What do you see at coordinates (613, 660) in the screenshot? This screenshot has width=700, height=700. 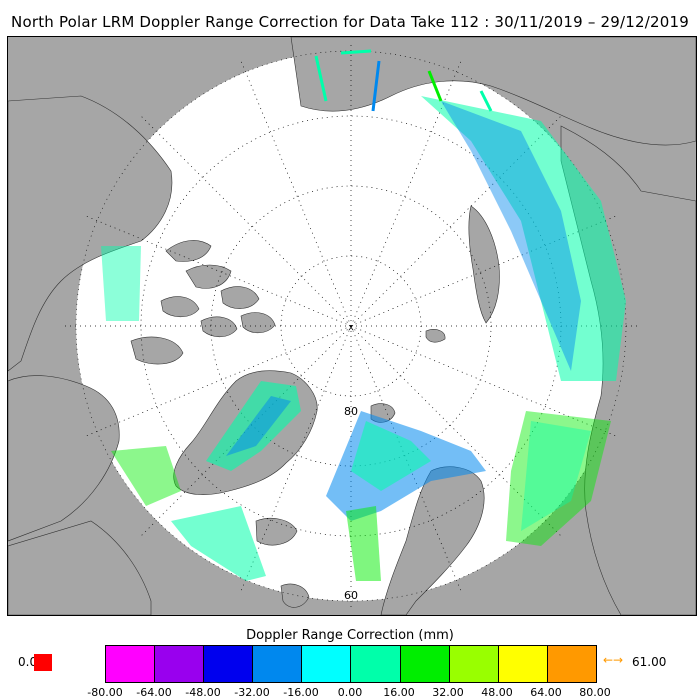 I see `over-range-arrow-icon: ←→` at bounding box center [613, 660].